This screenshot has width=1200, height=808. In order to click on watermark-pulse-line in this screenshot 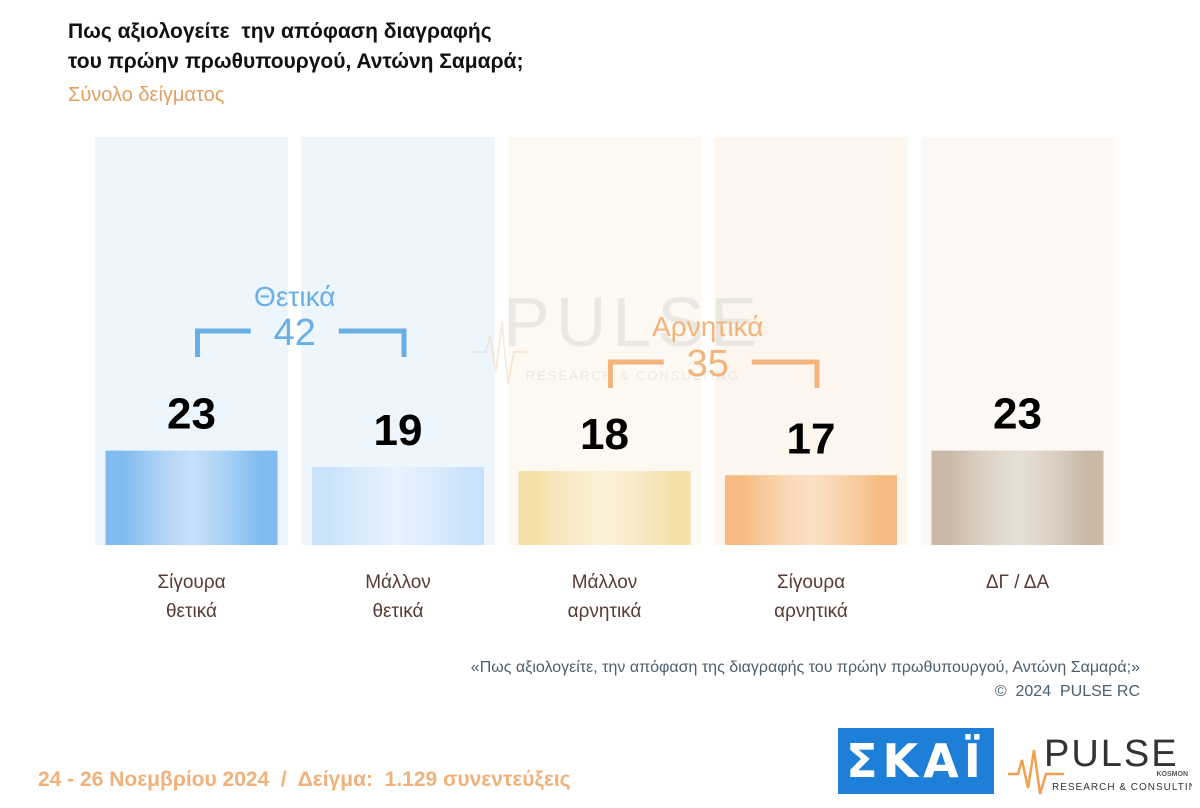, I will do `click(501, 353)`.